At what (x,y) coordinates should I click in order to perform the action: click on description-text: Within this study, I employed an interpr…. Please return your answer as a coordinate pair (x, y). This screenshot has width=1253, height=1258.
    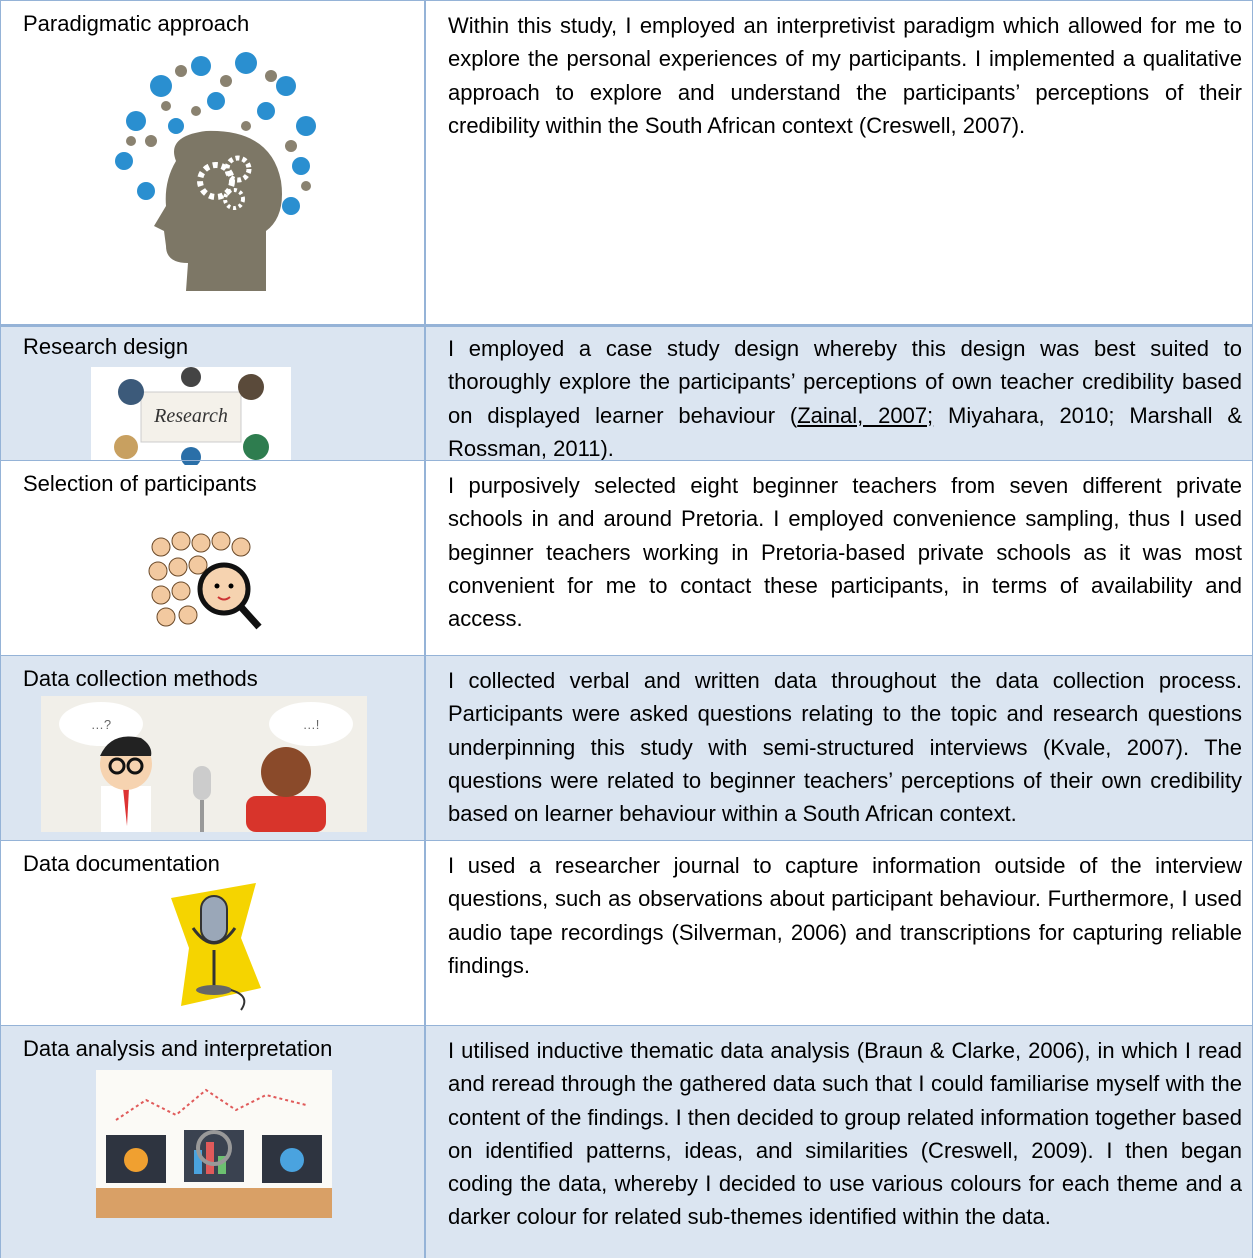
    Looking at the image, I should click on (845, 75).